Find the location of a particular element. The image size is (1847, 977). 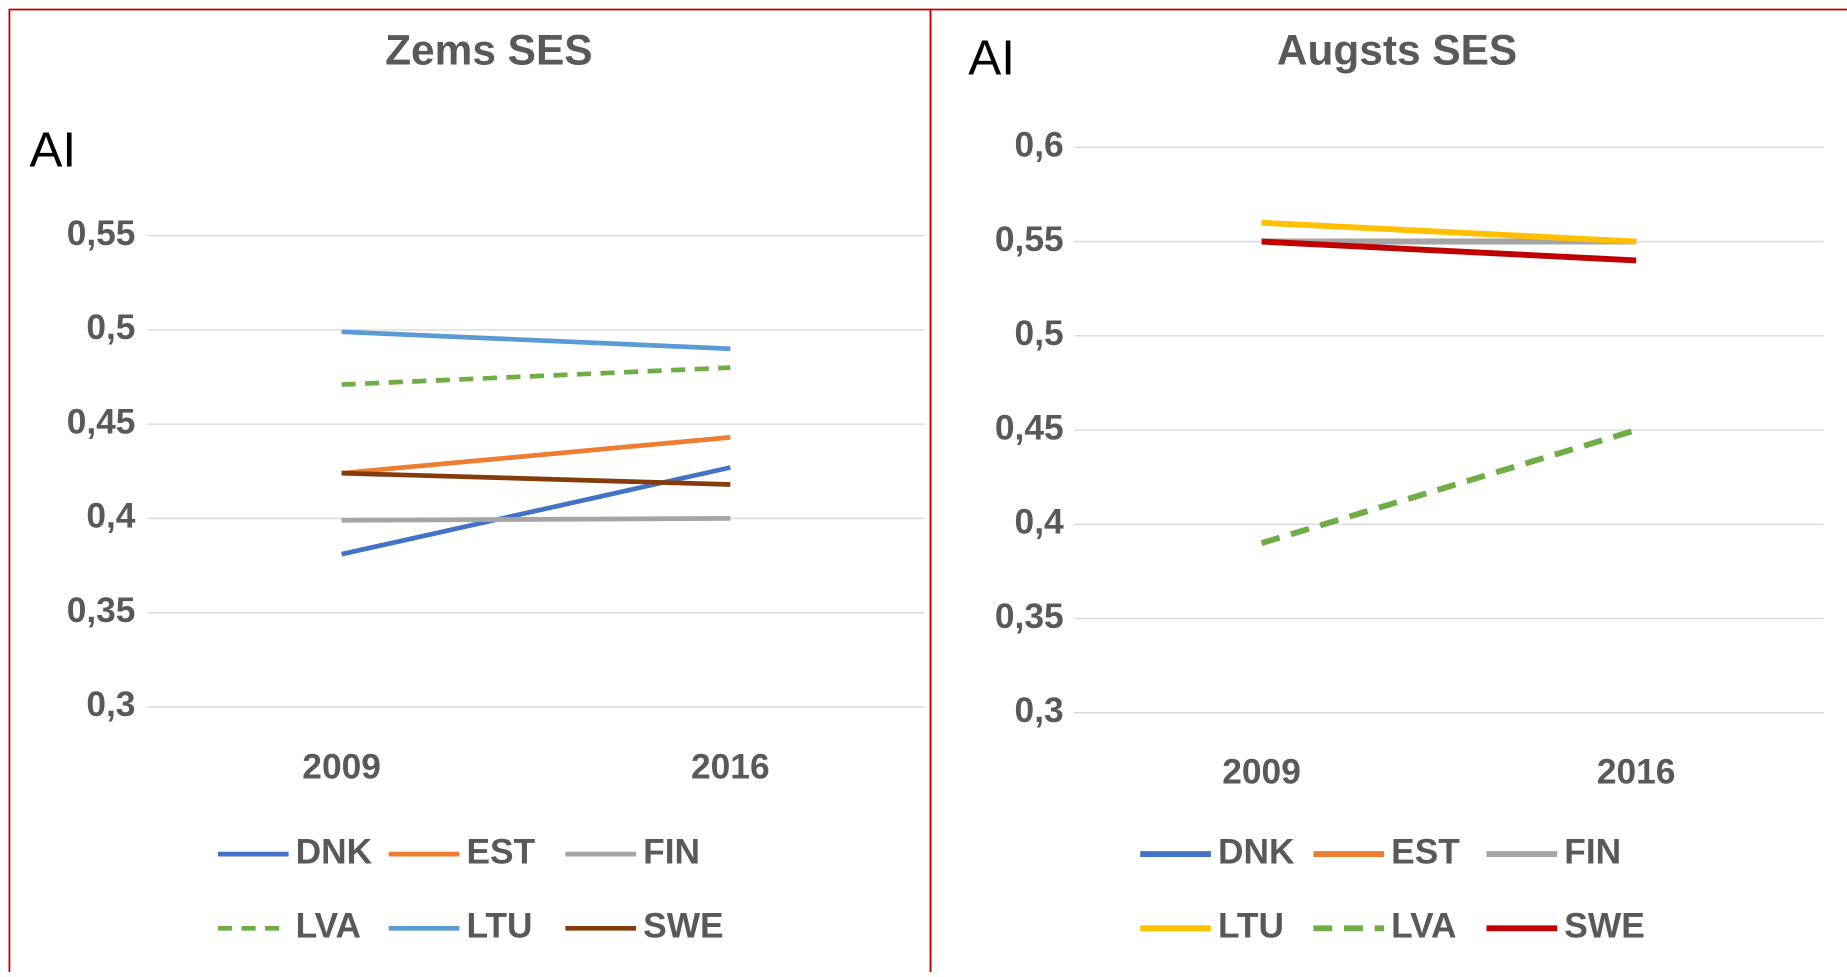

y-tick-label: 0,6 is located at coordinates (1039, 145).